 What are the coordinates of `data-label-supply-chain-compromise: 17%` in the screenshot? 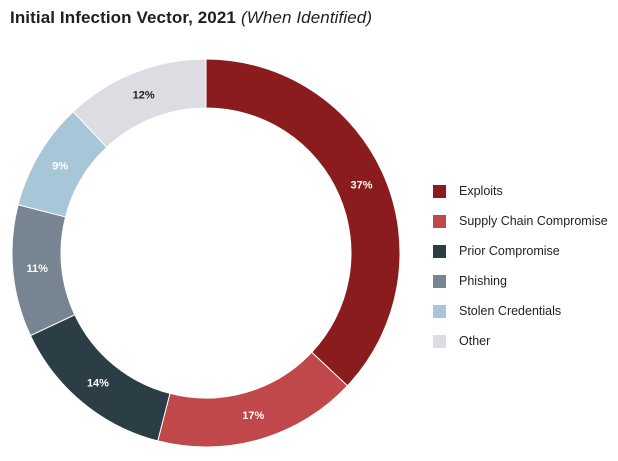 It's located at (253, 416).